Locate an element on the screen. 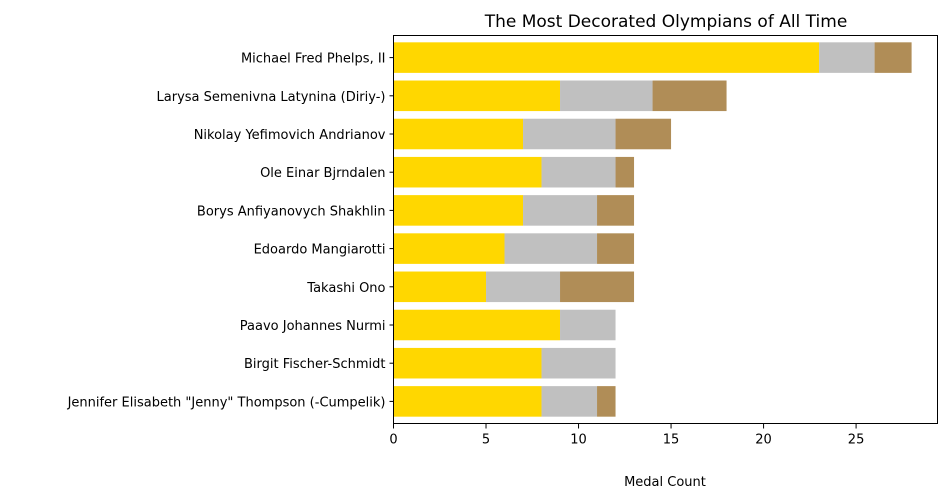 Image resolution: width=951 pixels, height=498 pixels. x-tick-label: 5 is located at coordinates (486, 440).